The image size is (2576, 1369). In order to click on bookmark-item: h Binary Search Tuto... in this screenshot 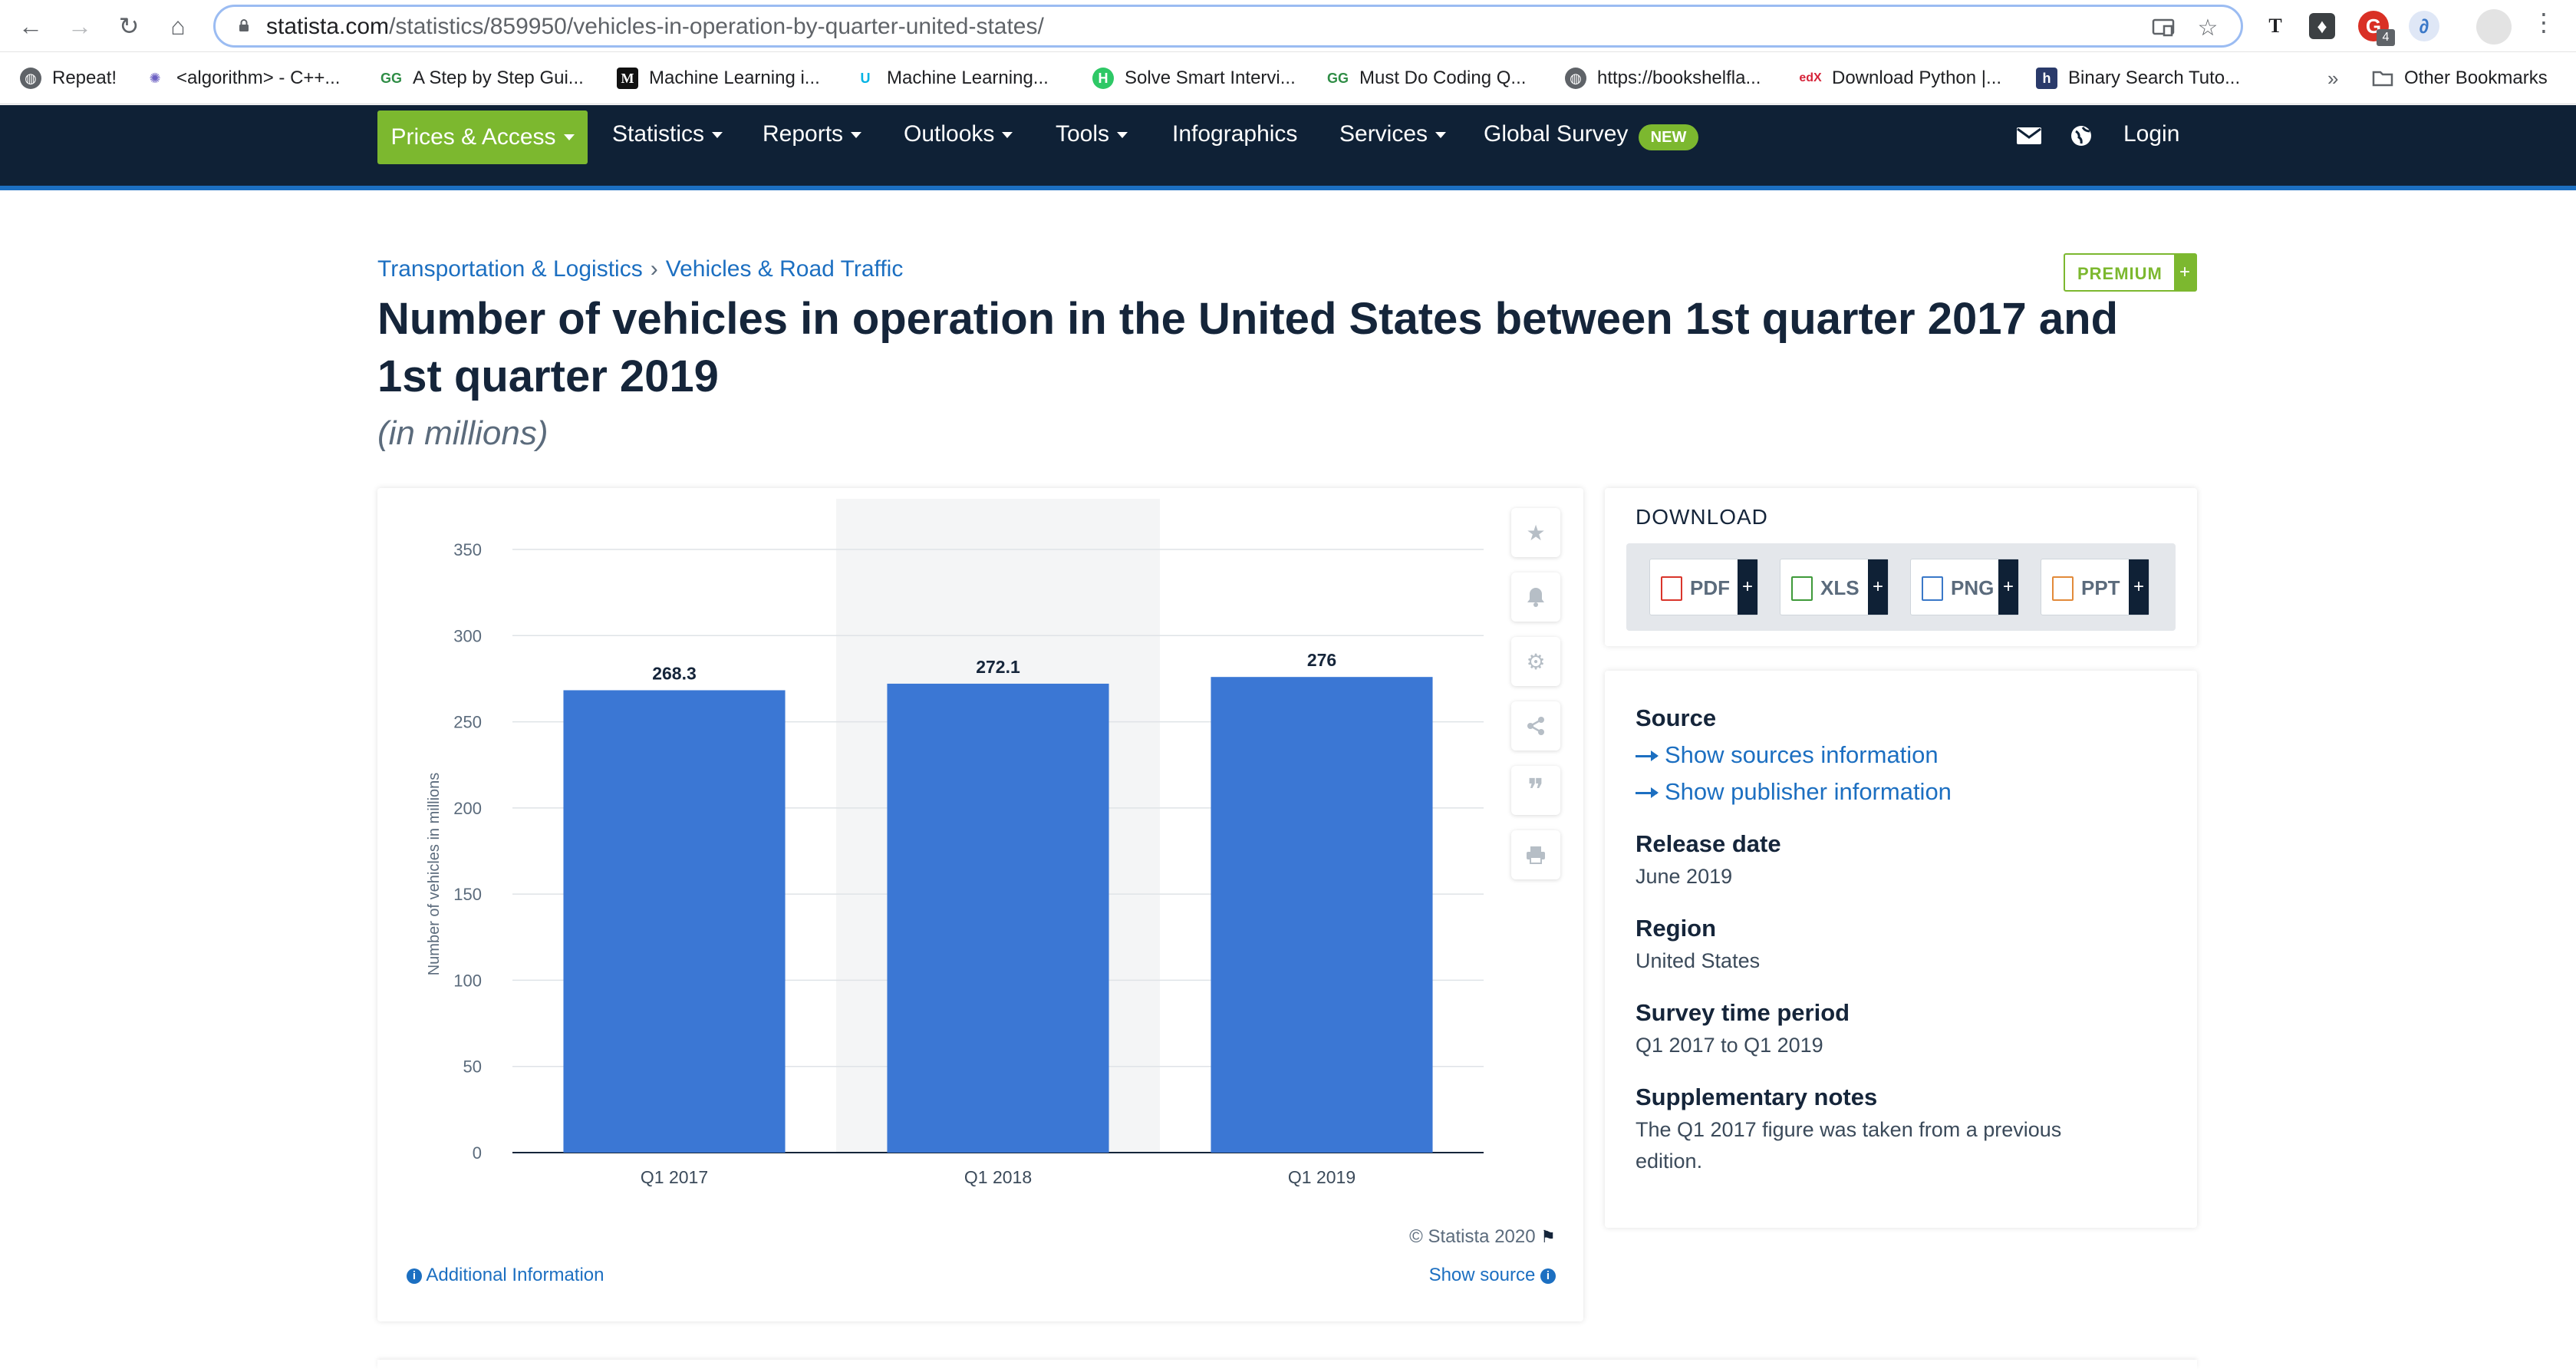, I will do `click(2138, 79)`.